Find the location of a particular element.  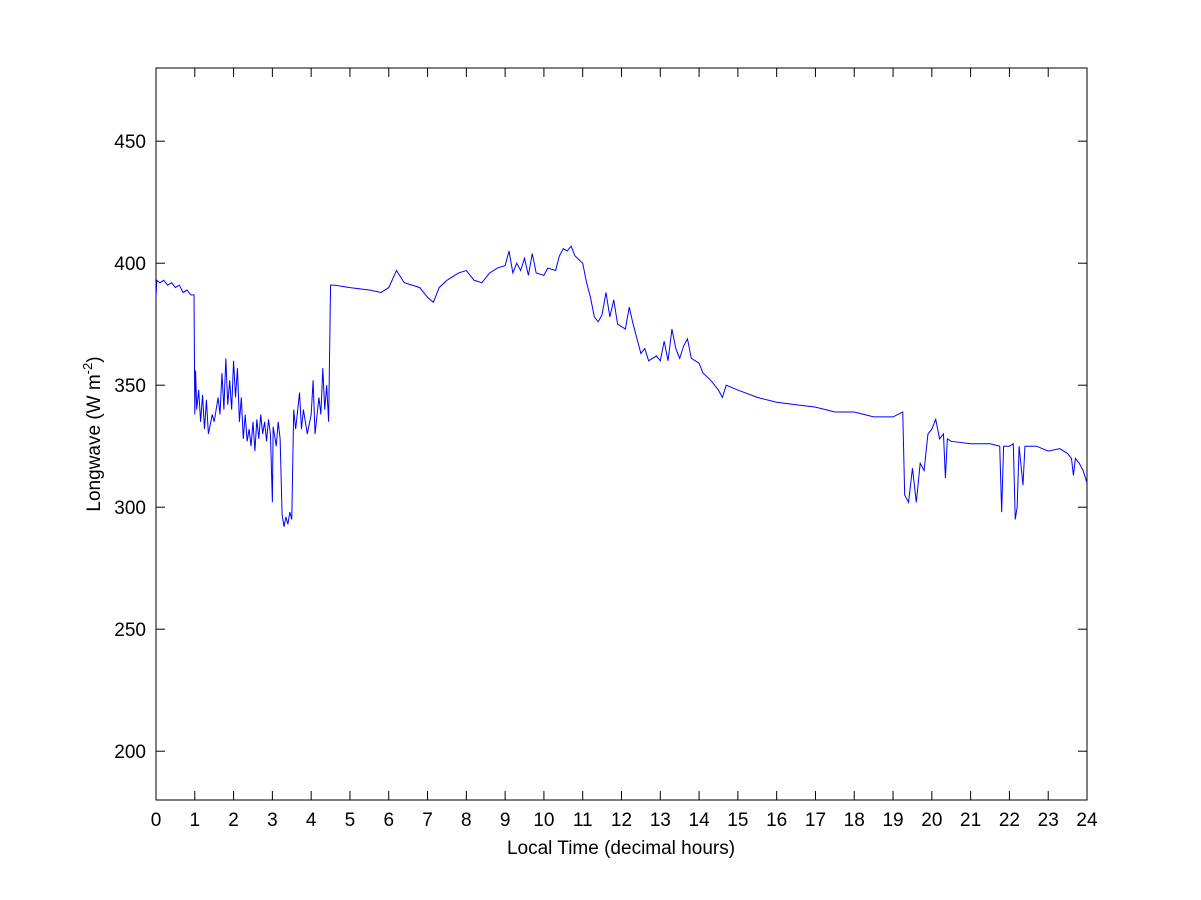

x-tick-label: 22 is located at coordinates (1009, 820).